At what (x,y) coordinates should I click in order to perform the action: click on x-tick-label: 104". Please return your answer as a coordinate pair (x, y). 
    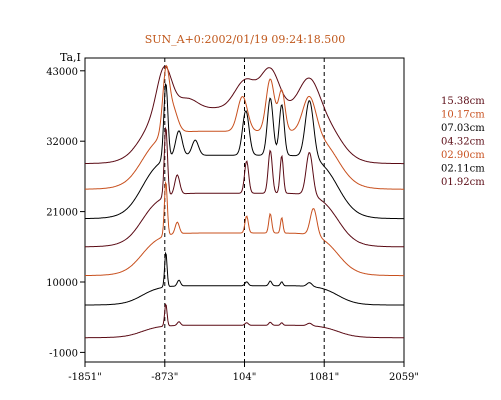
    Looking at the image, I should click on (245, 377).